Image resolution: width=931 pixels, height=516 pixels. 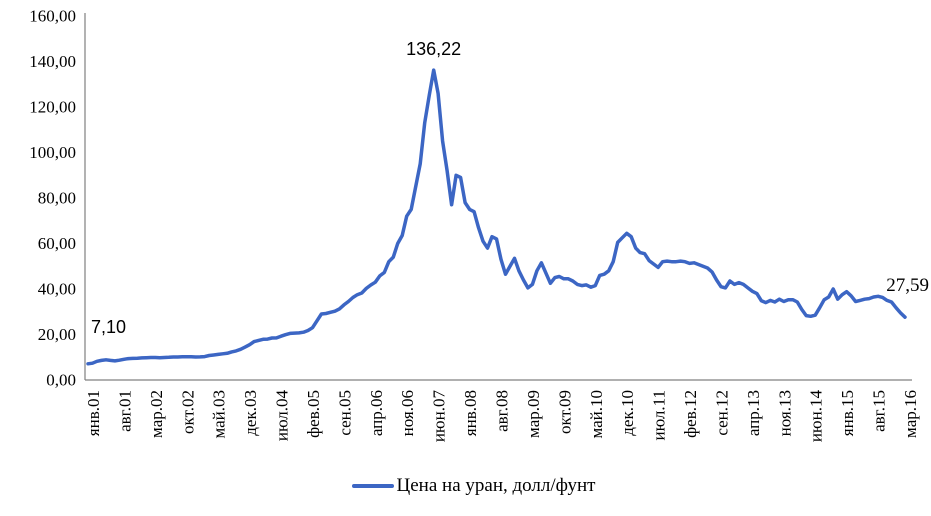 I want to click on x-axis-tick-label: янв.01, so click(x=93, y=413).